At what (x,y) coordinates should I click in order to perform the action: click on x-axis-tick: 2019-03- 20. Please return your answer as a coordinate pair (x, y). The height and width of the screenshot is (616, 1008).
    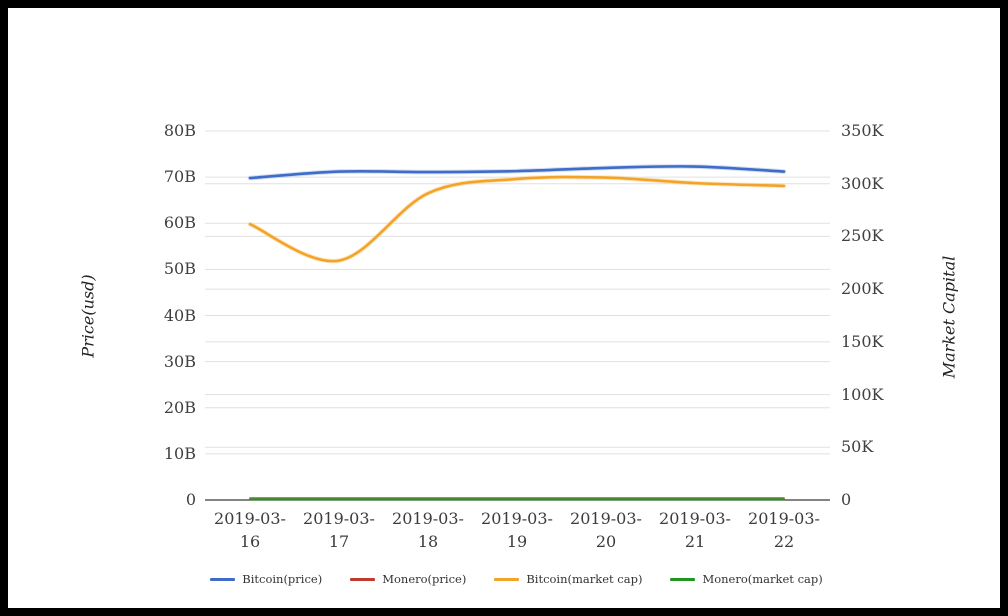
    Looking at the image, I should click on (606, 530).